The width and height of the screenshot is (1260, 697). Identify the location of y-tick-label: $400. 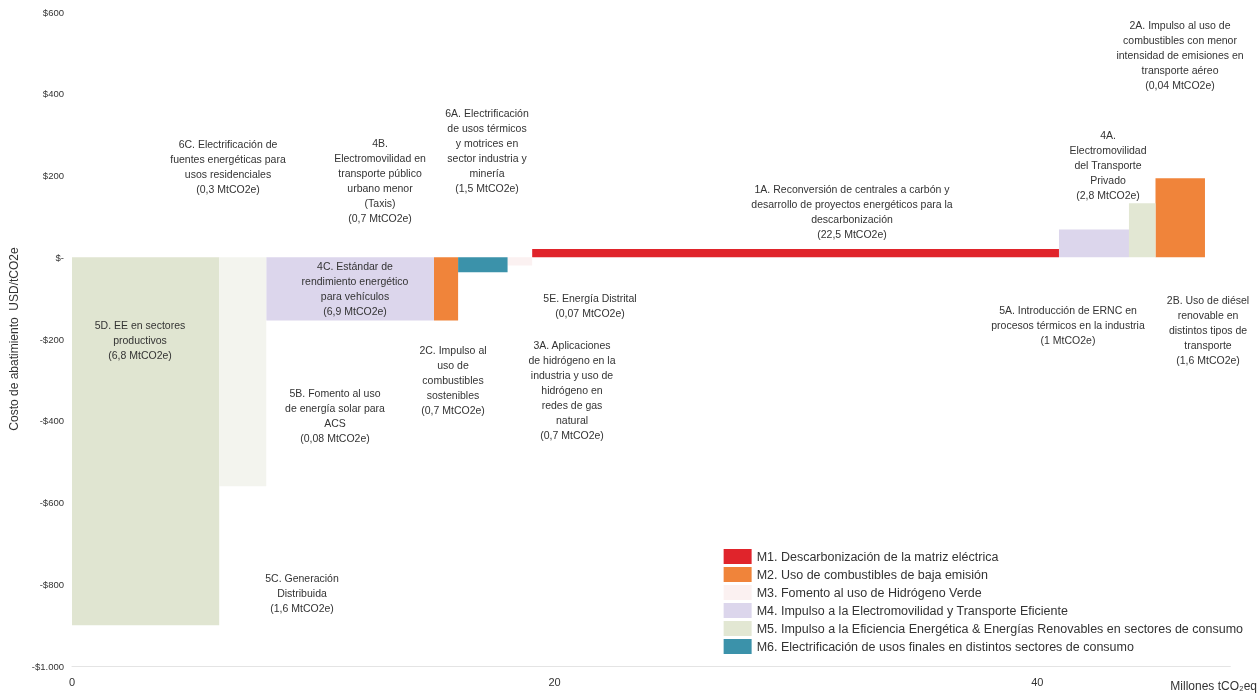
(53, 94).